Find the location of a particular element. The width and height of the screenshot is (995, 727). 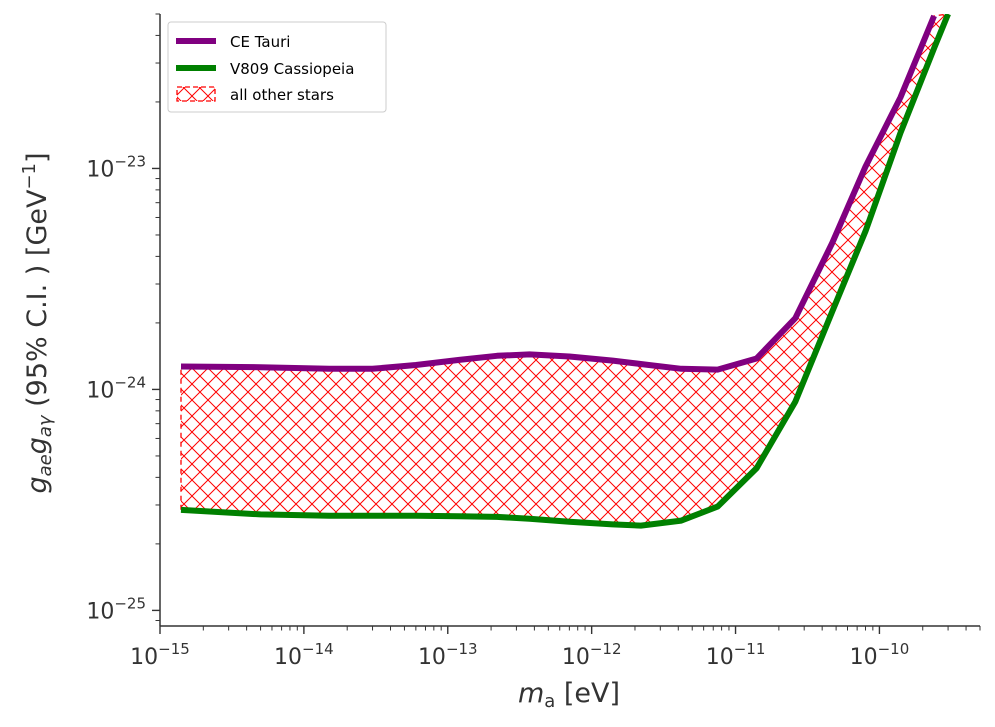

legend-frame is located at coordinates (277, 67).